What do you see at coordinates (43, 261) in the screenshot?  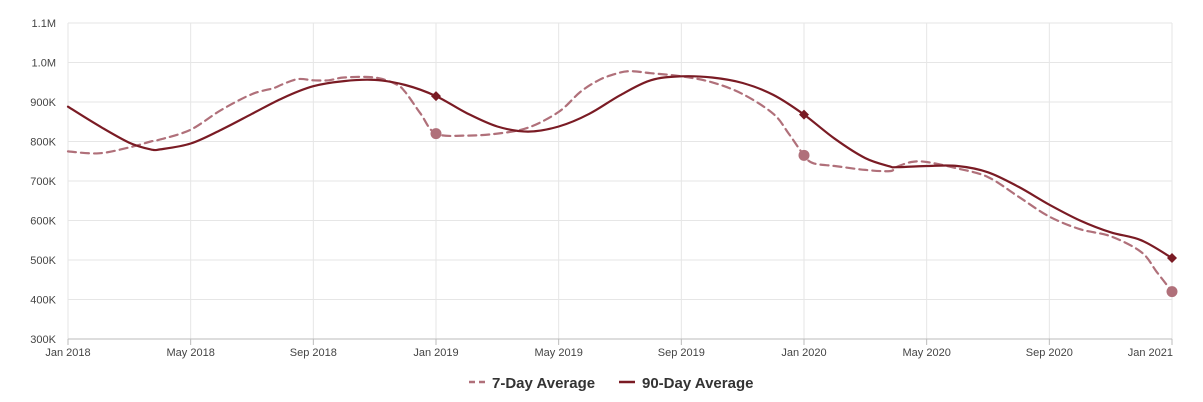 I see `y-tick-label: 500K` at bounding box center [43, 261].